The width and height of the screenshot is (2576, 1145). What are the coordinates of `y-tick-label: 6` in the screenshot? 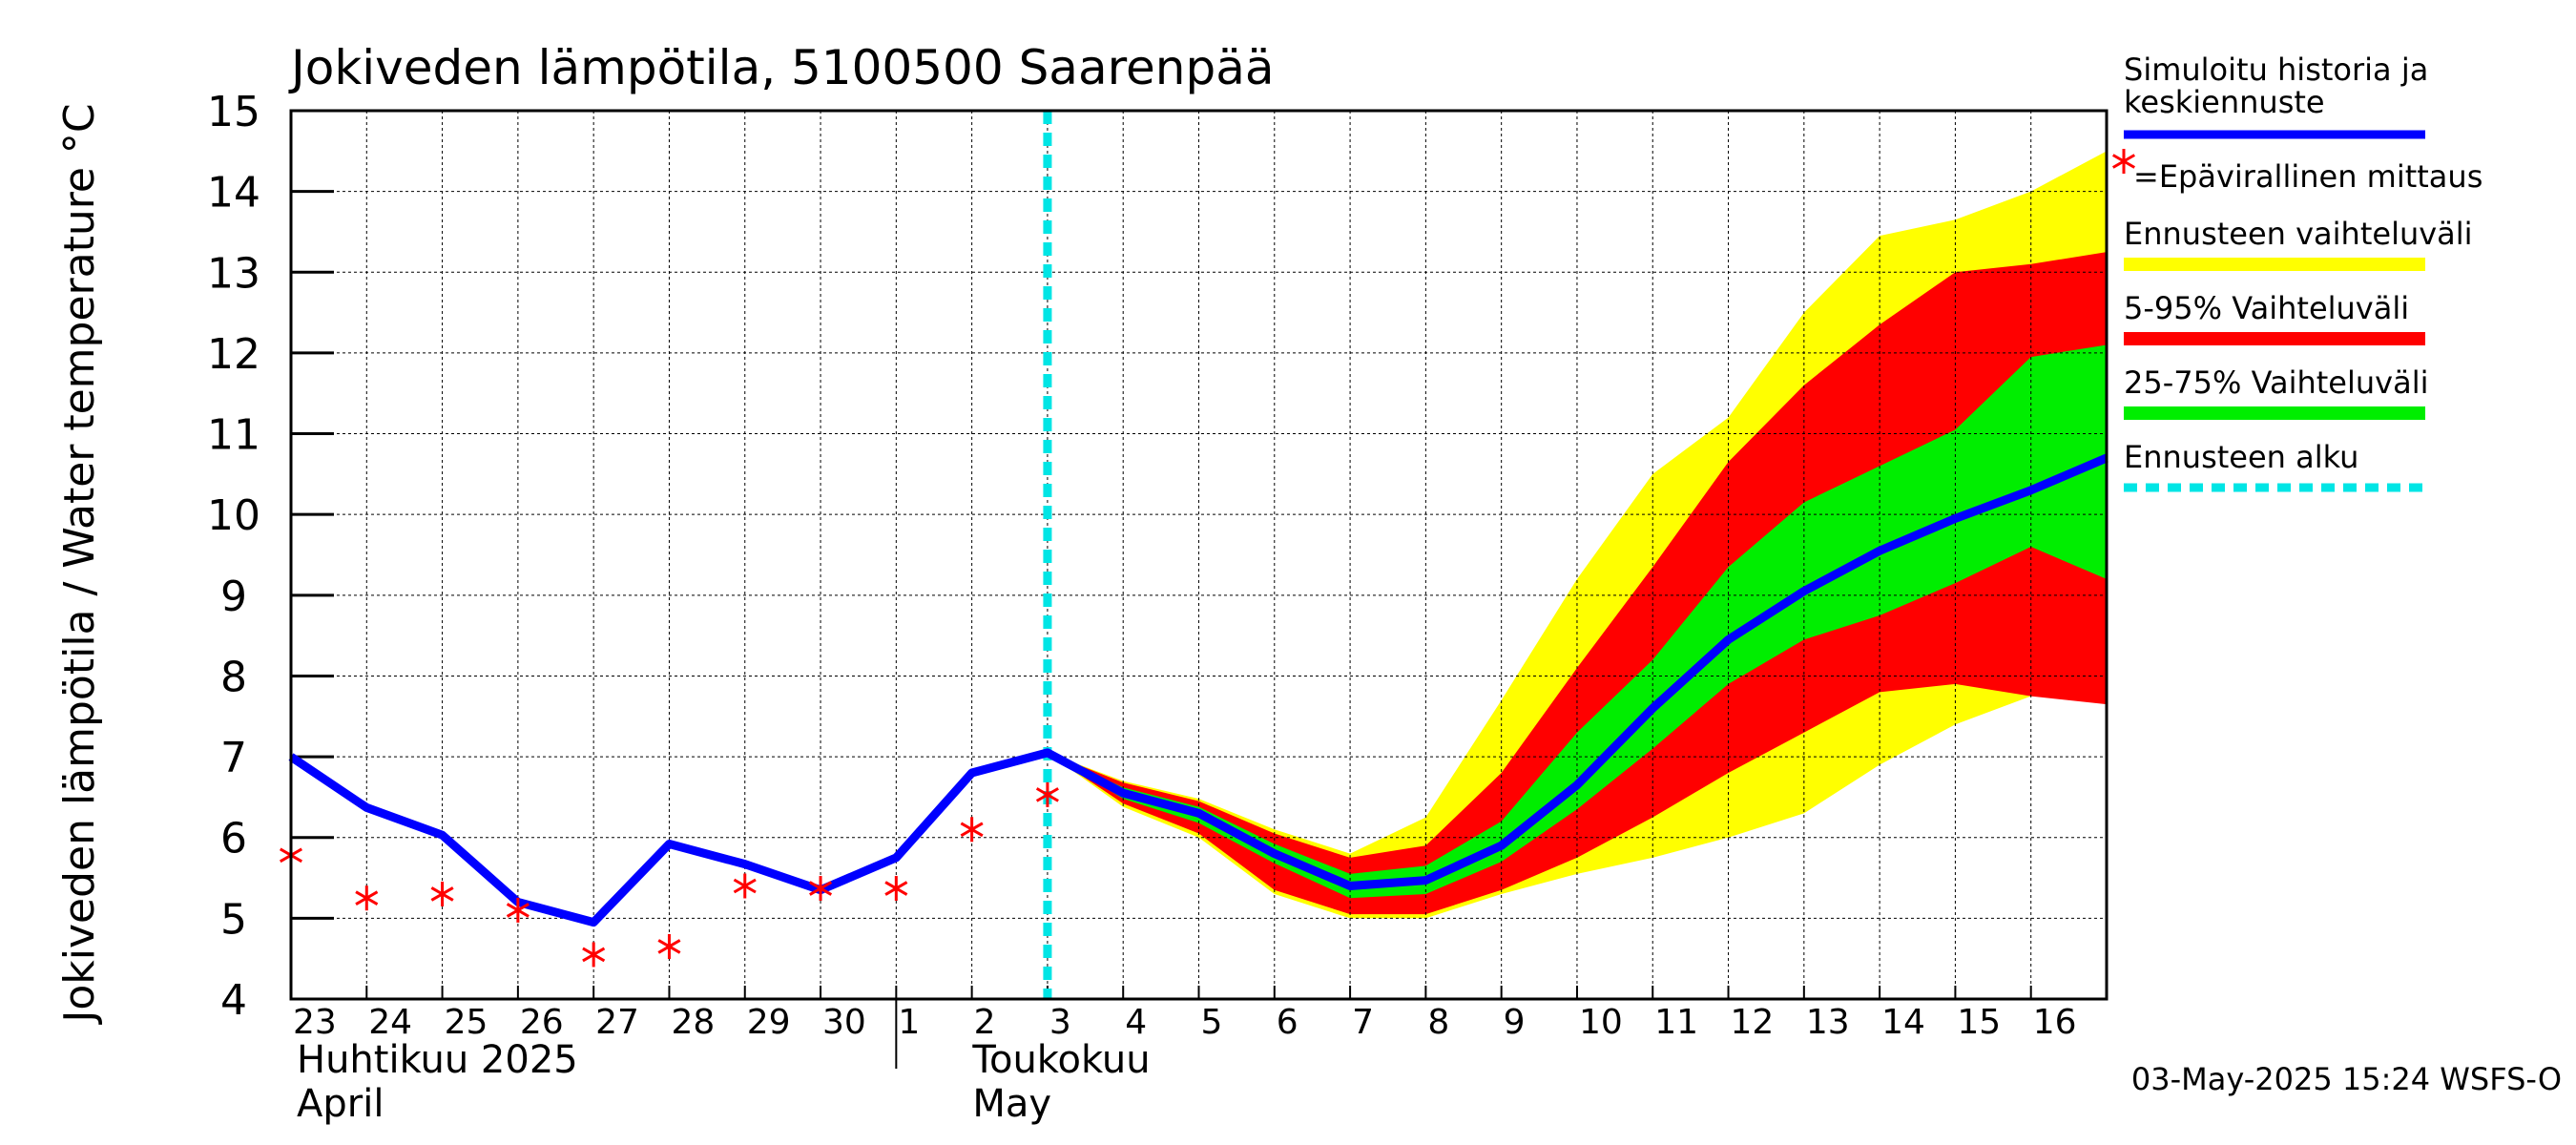 It's located at (233, 840).